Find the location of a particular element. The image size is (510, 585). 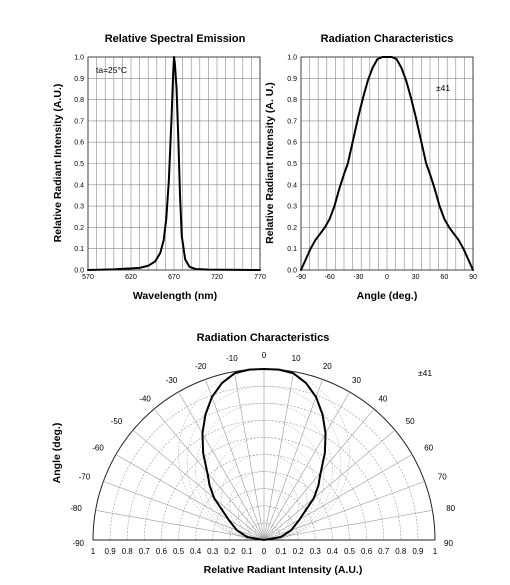

radial-tick-label: 0 is located at coordinates (264, 551).